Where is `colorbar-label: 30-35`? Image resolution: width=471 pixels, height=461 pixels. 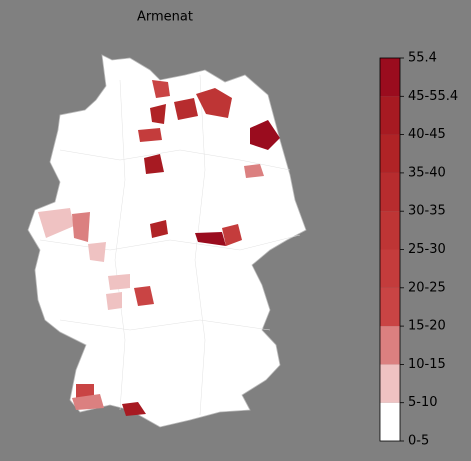
colorbar-label: 30-35 is located at coordinates (427, 211).